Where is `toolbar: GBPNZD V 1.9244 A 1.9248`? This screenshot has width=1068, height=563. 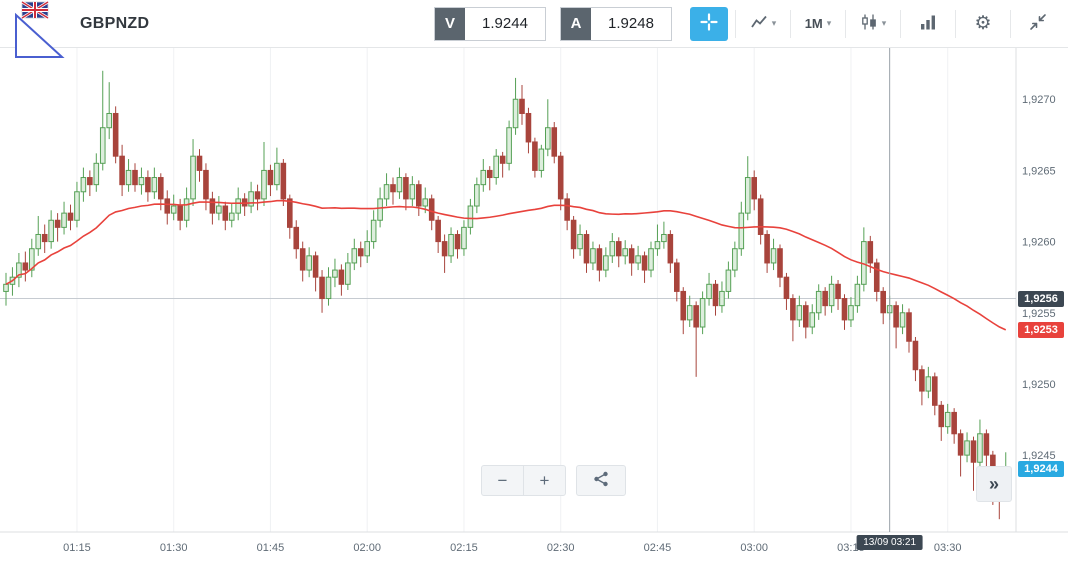 toolbar: GBPNZD V 1.9244 A 1.9248 is located at coordinates (534, 29).